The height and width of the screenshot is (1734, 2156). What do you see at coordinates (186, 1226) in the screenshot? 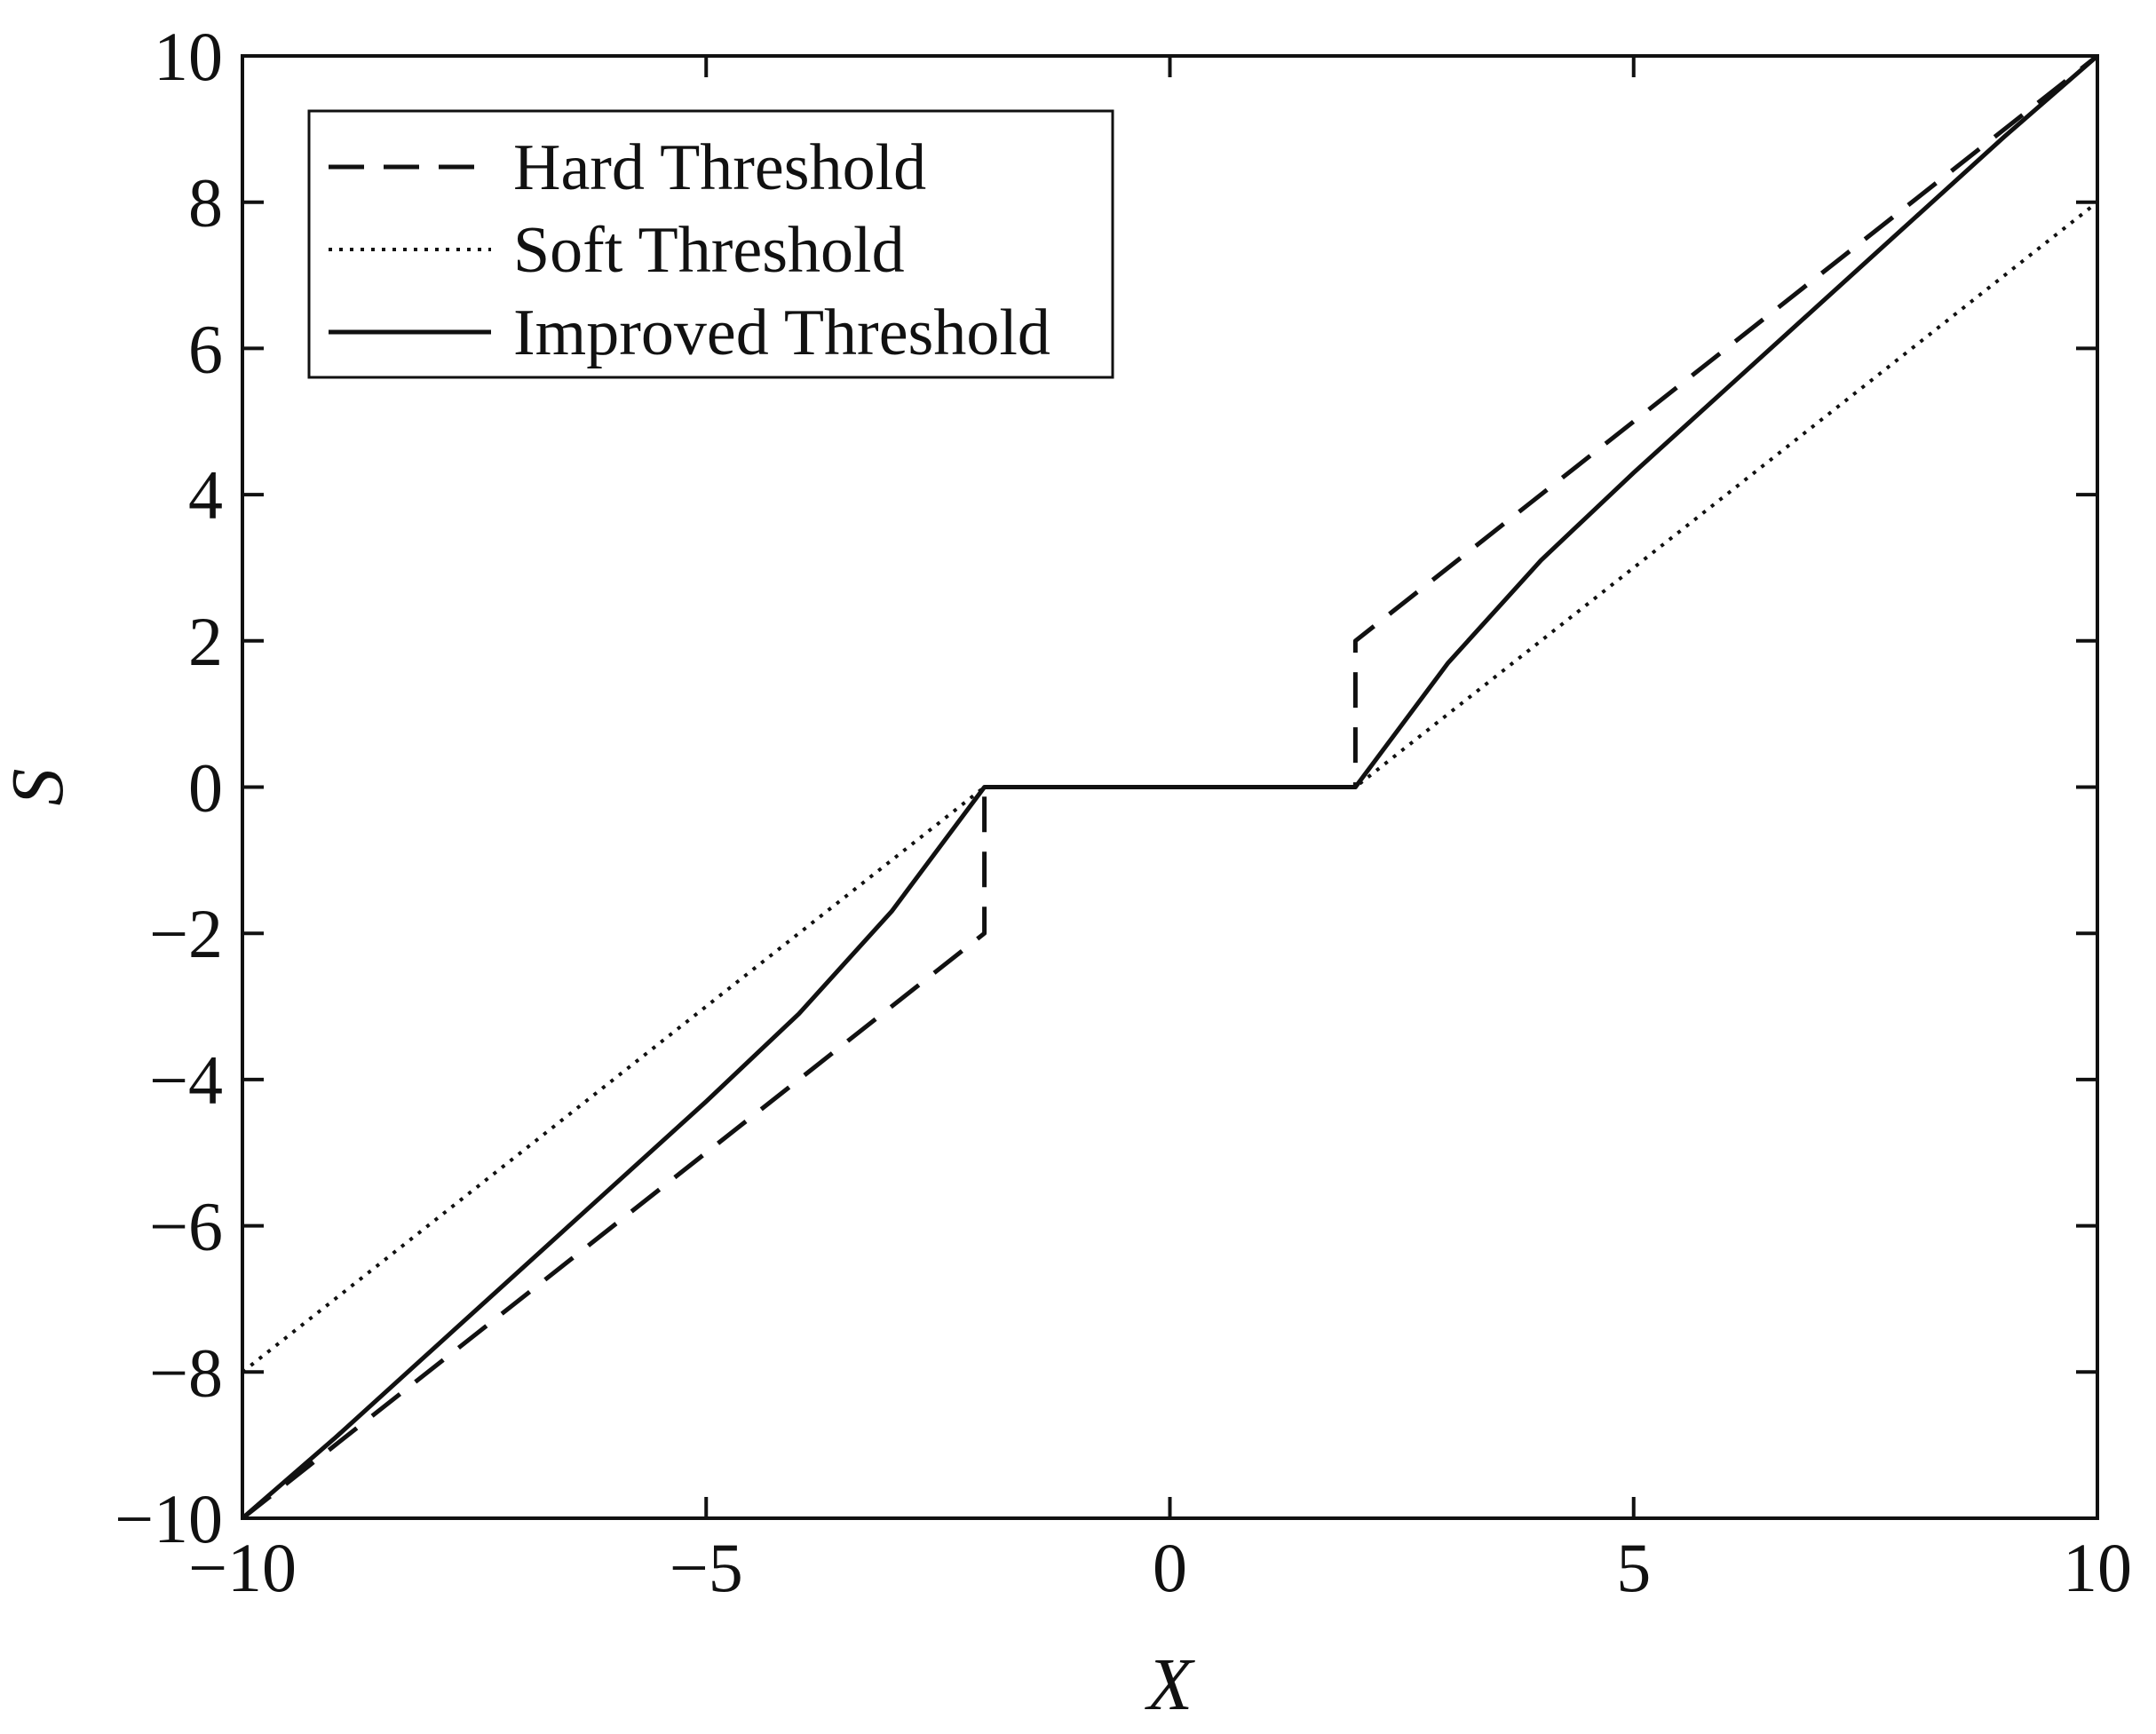
I see `y-tick-label: −6` at bounding box center [186, 1226].